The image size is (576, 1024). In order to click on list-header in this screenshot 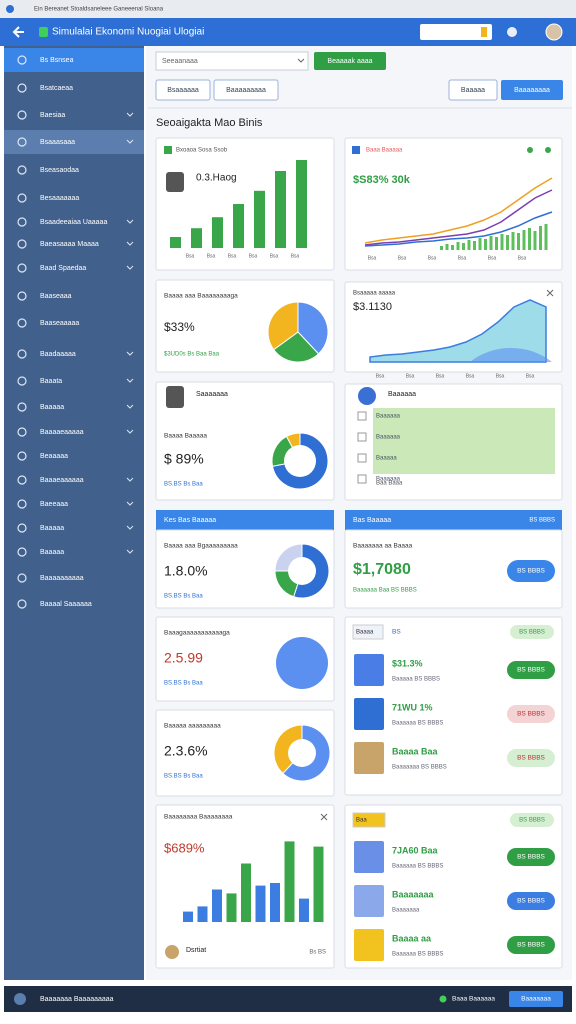, I will do `click(368, 632)`.